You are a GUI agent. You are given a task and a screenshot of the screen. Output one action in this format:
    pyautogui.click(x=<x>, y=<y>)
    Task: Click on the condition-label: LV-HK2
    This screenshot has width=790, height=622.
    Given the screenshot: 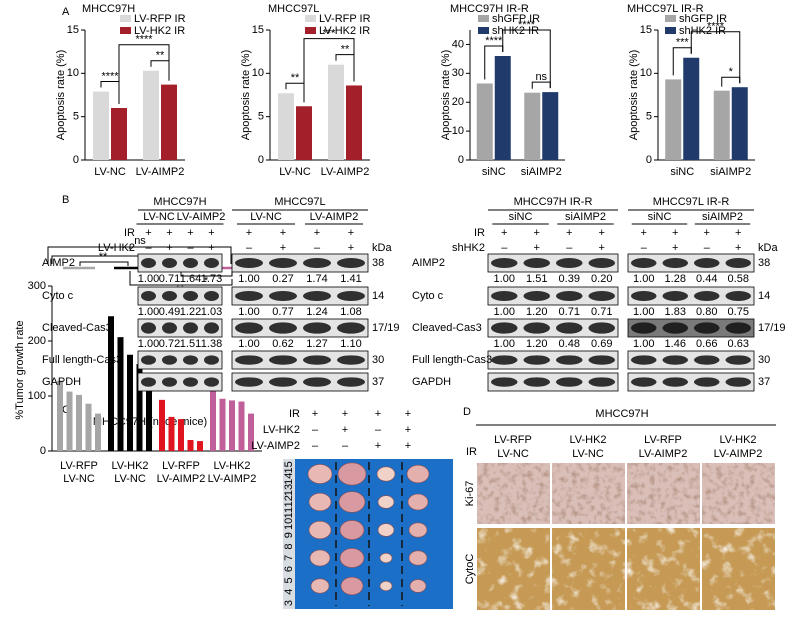 What is the action you would take?
    pyautogui.click(x=281, y=430)
    